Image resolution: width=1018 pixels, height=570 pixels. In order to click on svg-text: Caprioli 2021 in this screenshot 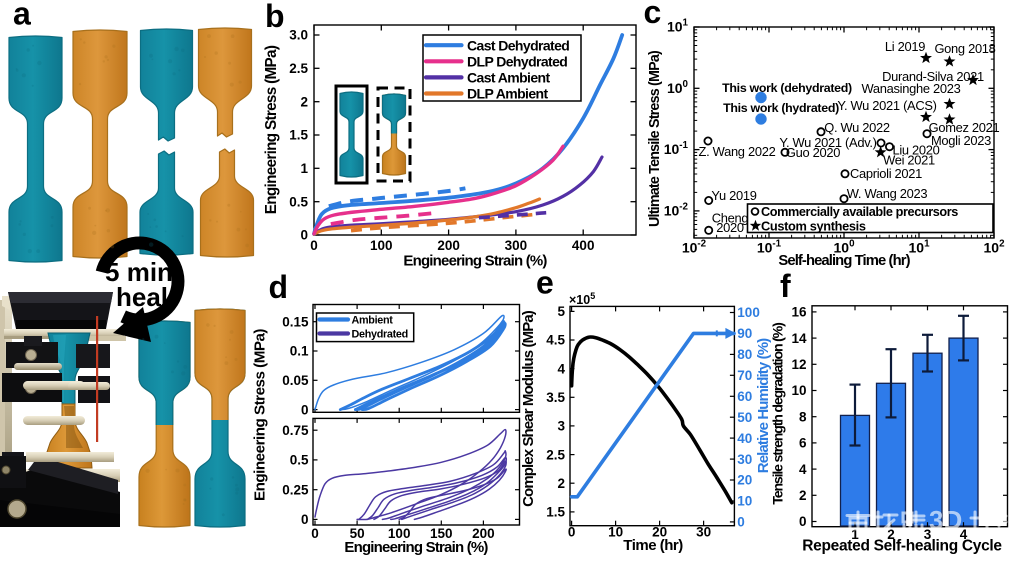, I will do `click(886, 173)`.